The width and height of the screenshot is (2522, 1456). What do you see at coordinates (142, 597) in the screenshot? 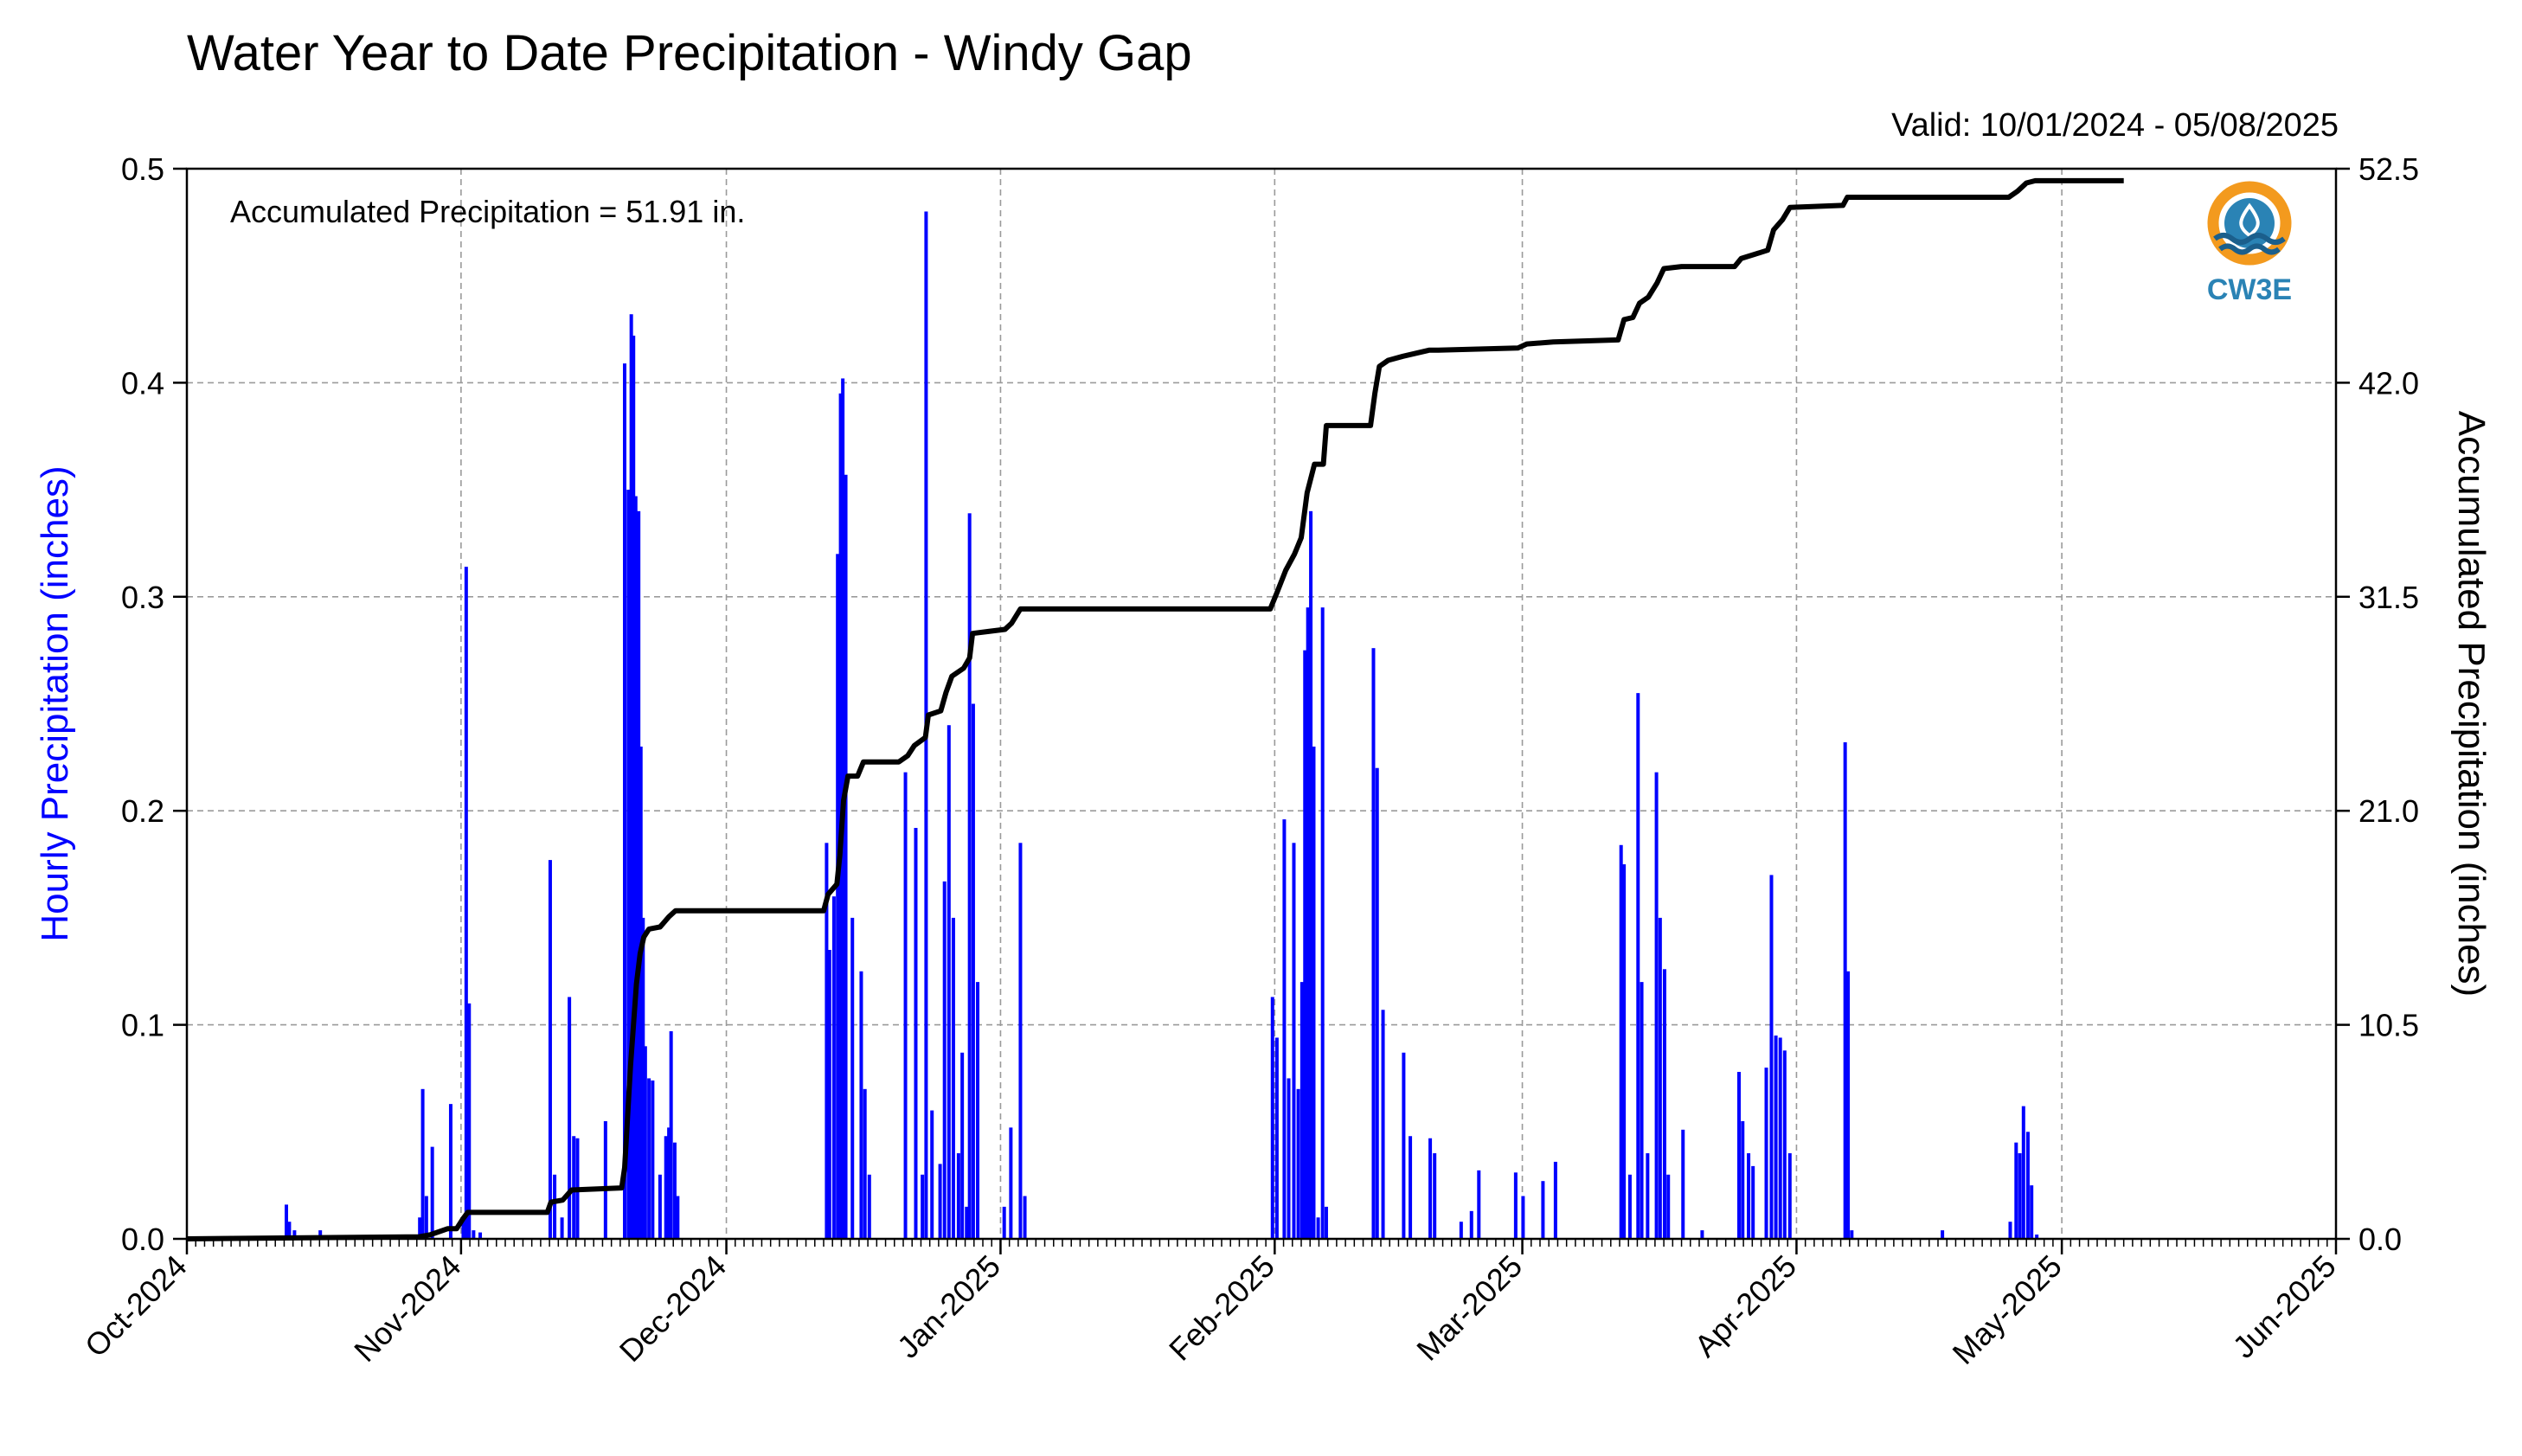
I see `left-y-tick-label: 0.3` at bounding box center [142, 597].